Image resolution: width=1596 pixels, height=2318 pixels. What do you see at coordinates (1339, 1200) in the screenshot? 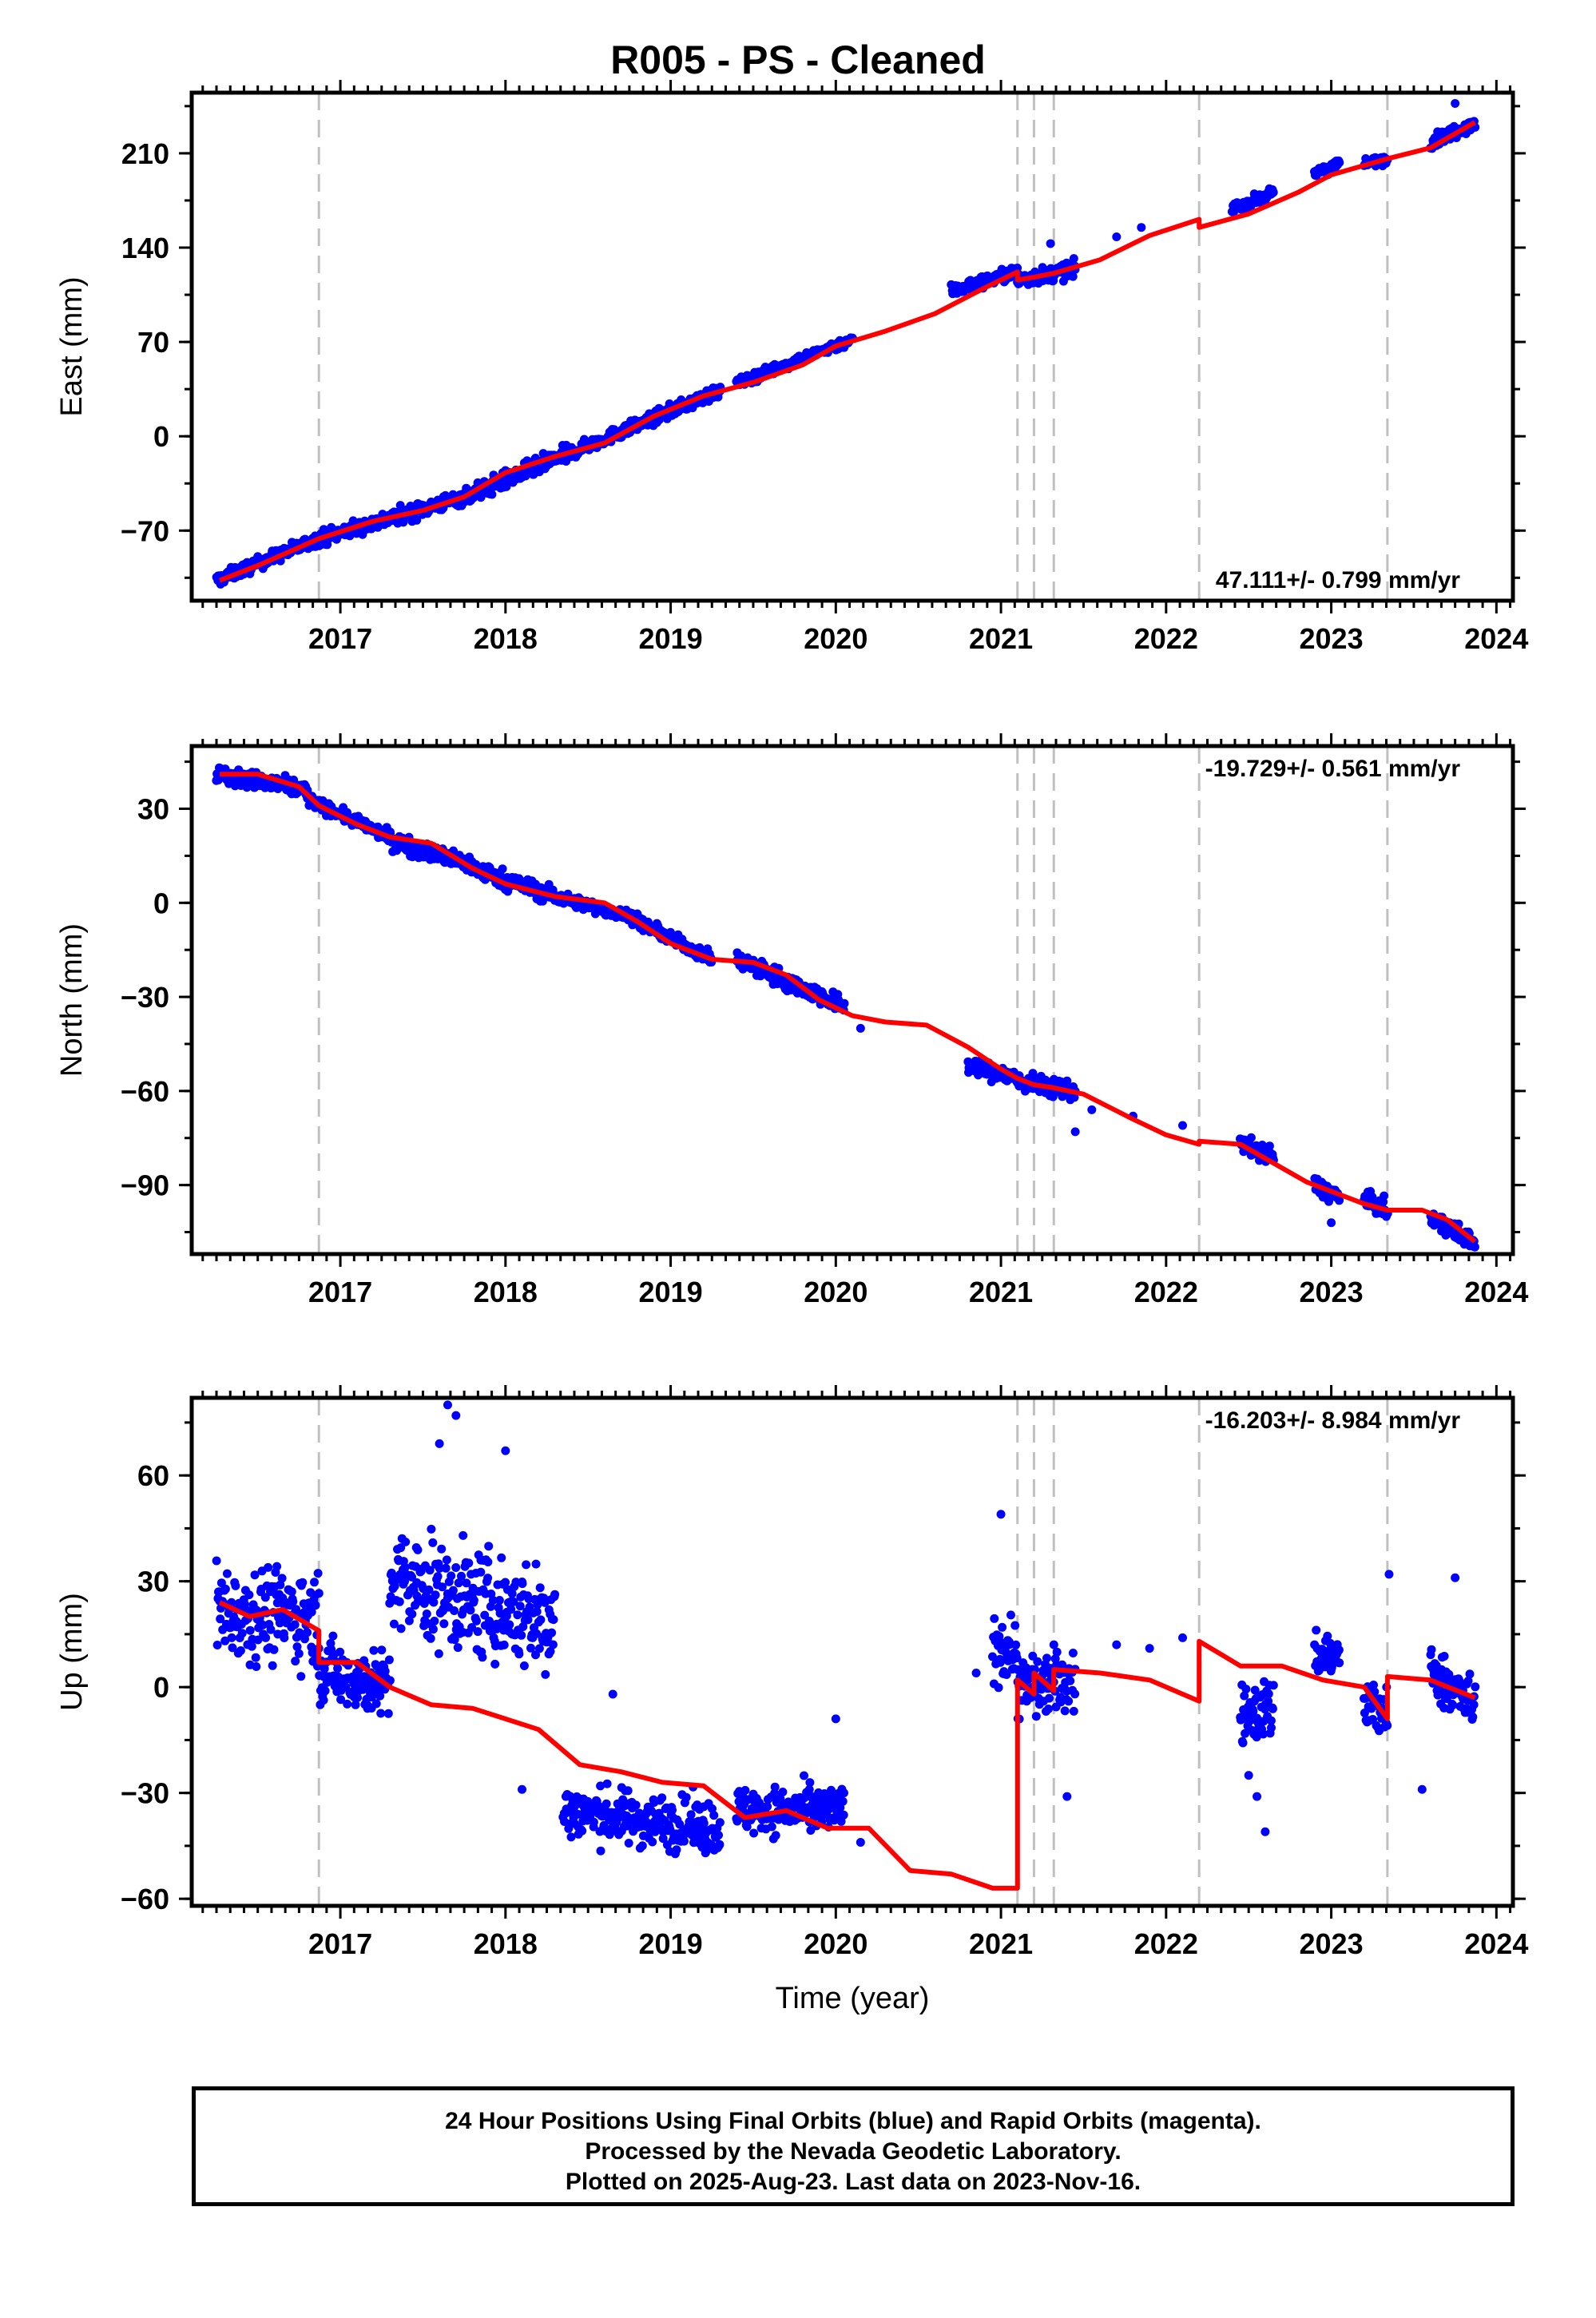
I see `north-data-point` at bounding box center [1339, 1200].